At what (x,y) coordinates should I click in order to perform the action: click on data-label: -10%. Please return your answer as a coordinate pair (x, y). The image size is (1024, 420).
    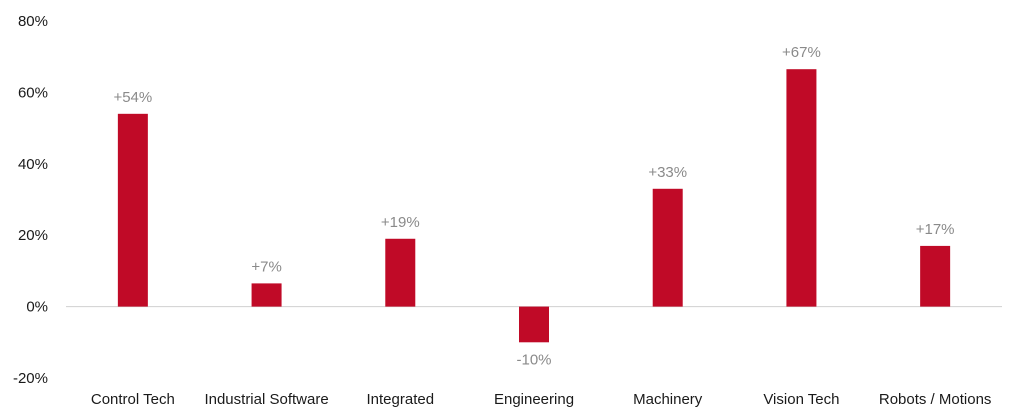
    Looking at the image, I should click on (533, 359).